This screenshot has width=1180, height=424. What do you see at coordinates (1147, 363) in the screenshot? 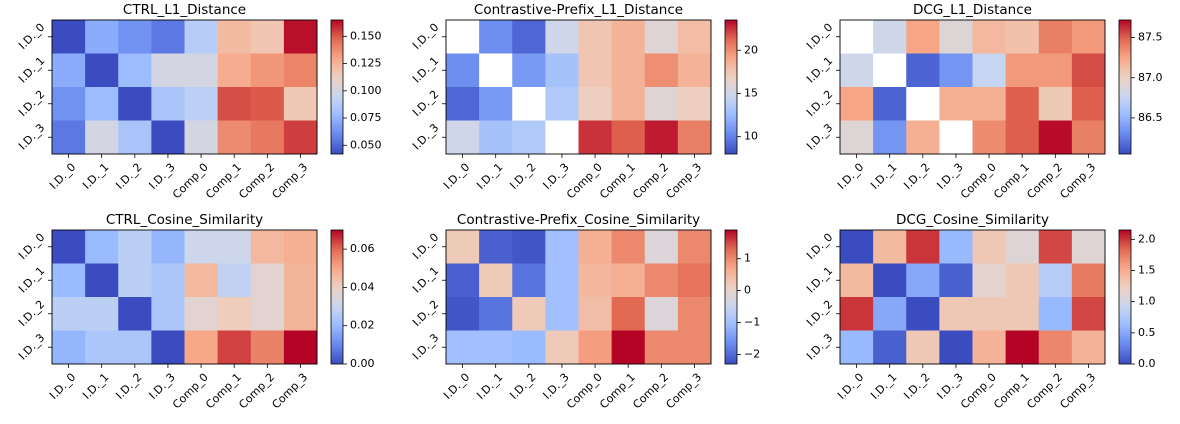
I see `colorbar-tick-label: 0.0` at bounding box center [1147, 363].